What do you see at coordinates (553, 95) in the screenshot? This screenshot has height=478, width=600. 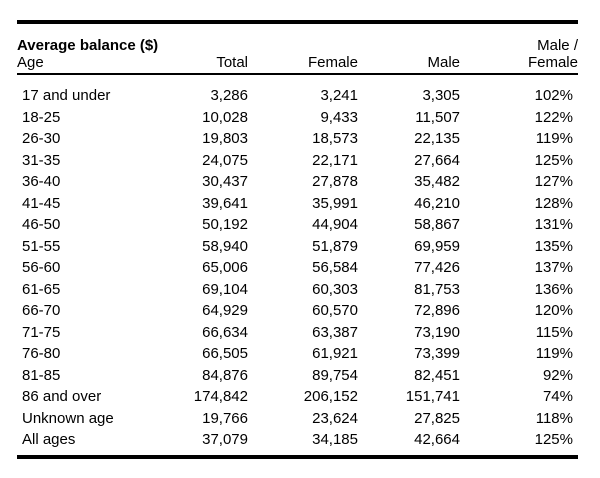 I see `male-female-ratio-cell: 102%` at bounding box center [553, 95].